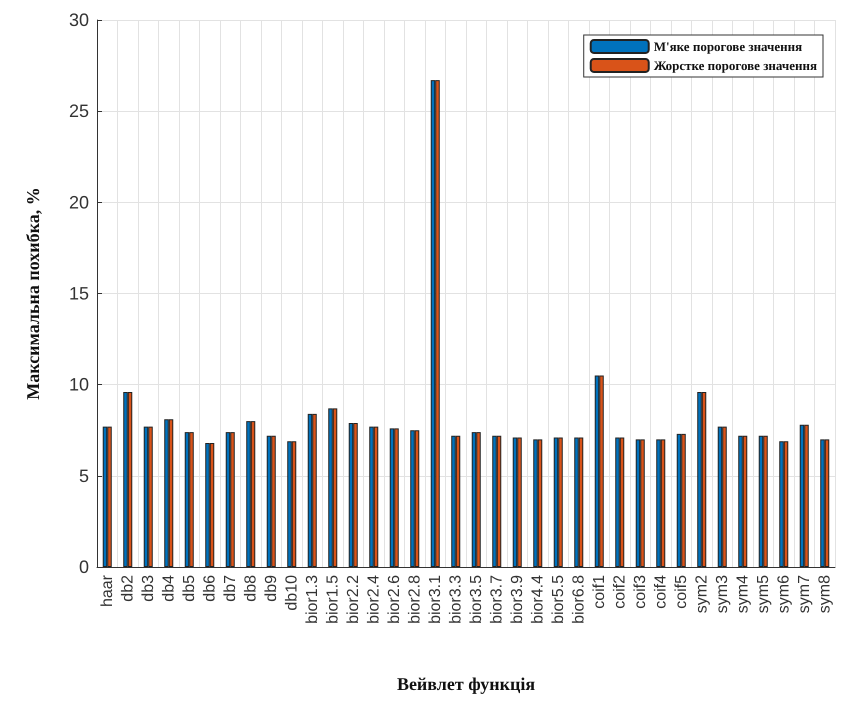 The image size is (853, 703). I want to click on x-tick-label: bior6.8, so click(579, 599).